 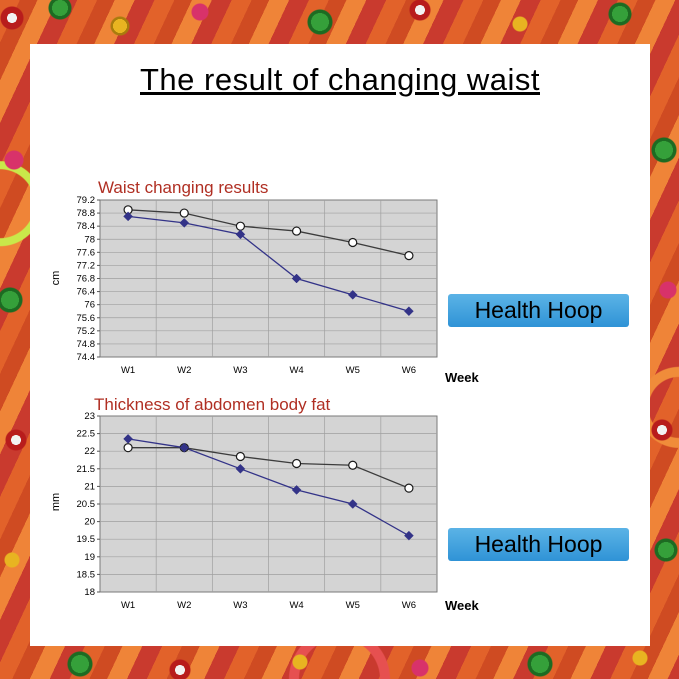 I want to click on svg-text: 76, so click(x=89, y=305).